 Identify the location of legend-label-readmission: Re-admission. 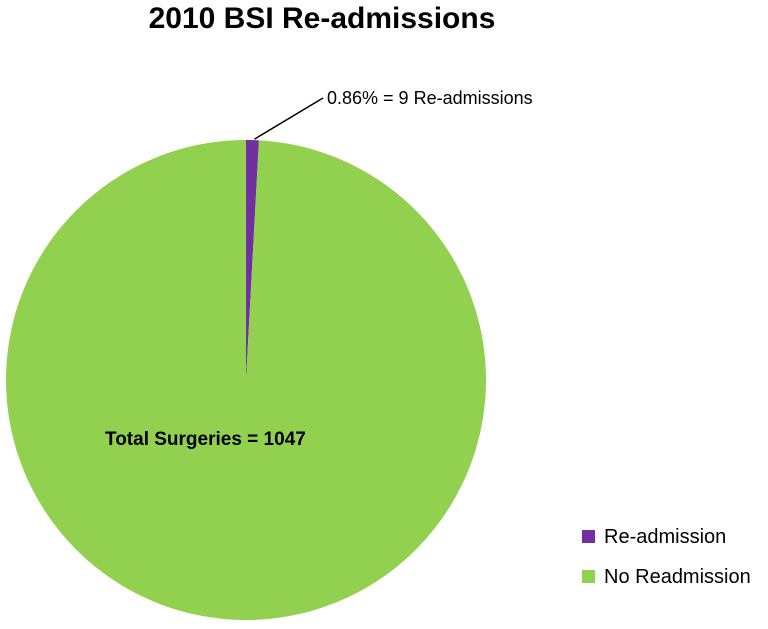
(665, 537).